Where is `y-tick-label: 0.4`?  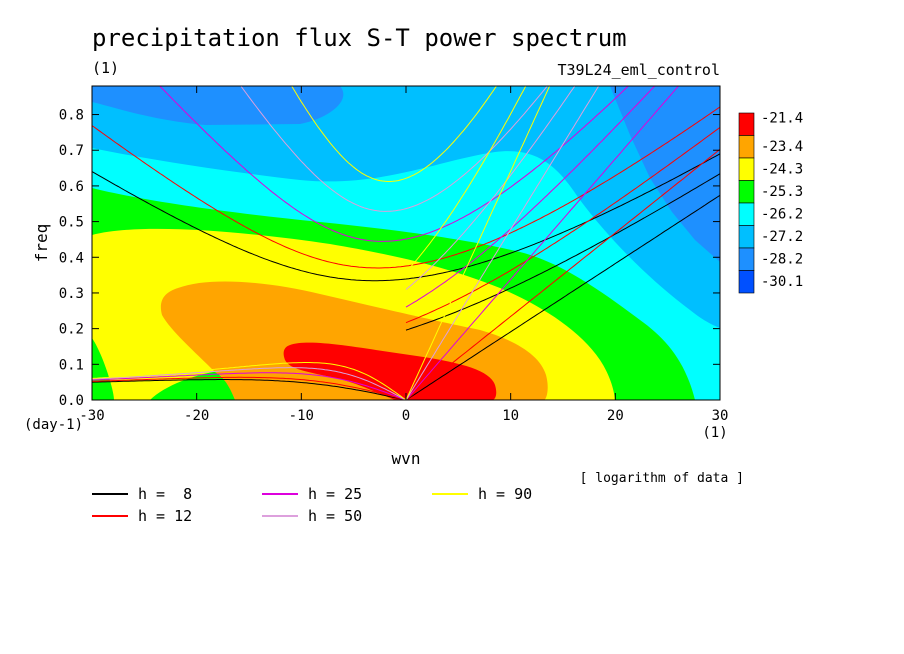
y-tick-label: 0.4 is located at coordinates (71, 258).